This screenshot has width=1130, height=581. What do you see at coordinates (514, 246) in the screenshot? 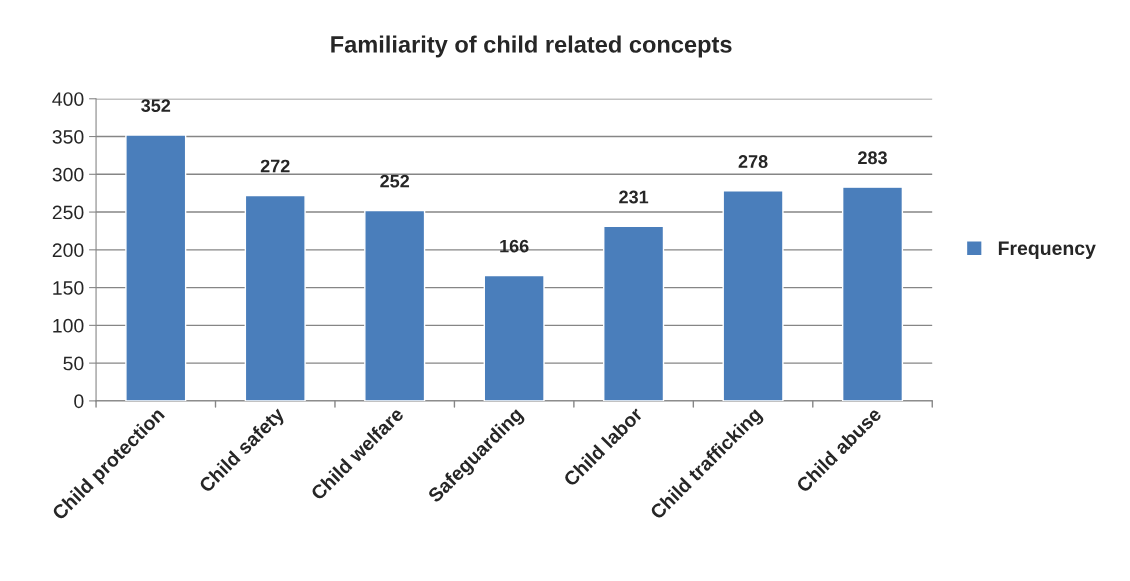
I see `data-label: 166` at bounding box center [514, 246].